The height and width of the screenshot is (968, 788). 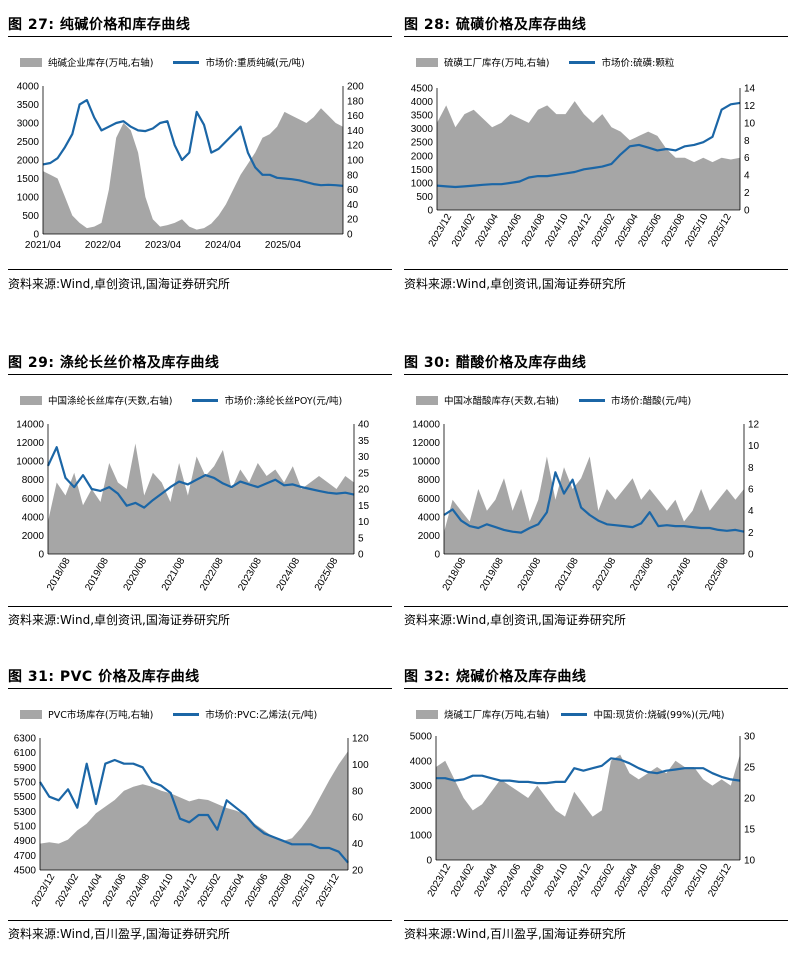 I want to click on legend-line-label: 市场价:醋酸(元/吨), so click(x=651, y=401).